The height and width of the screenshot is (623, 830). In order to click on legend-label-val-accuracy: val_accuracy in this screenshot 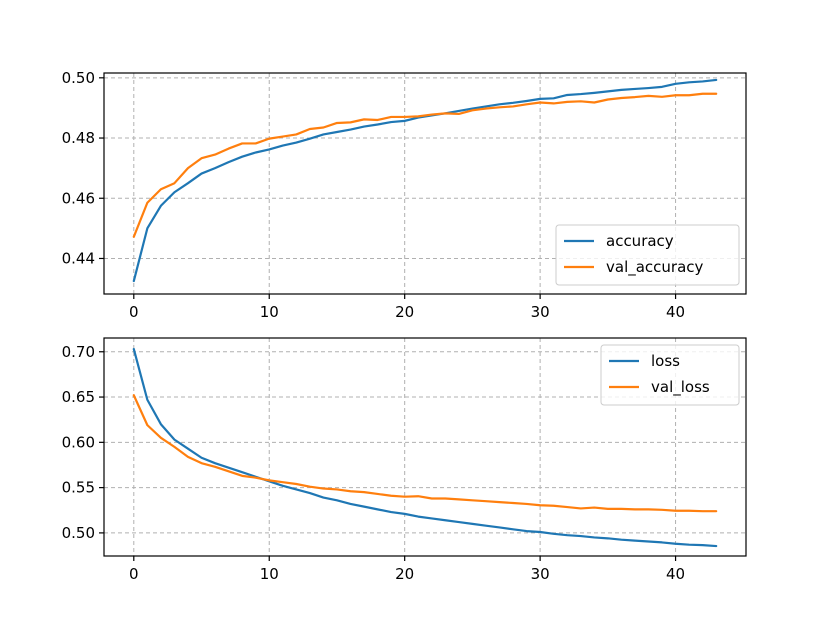, I will do `click(655, 267)`.